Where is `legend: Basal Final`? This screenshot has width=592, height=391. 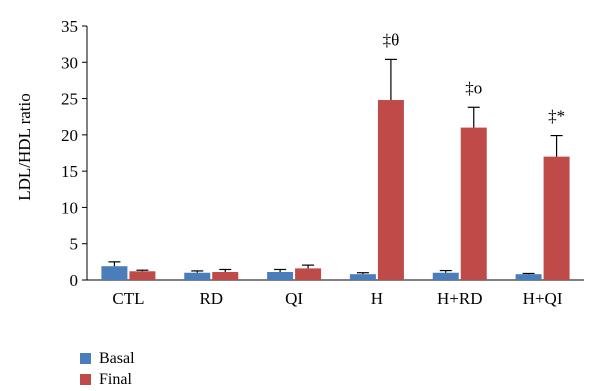
legend: Basal Final is located at coordinates (107, 369).